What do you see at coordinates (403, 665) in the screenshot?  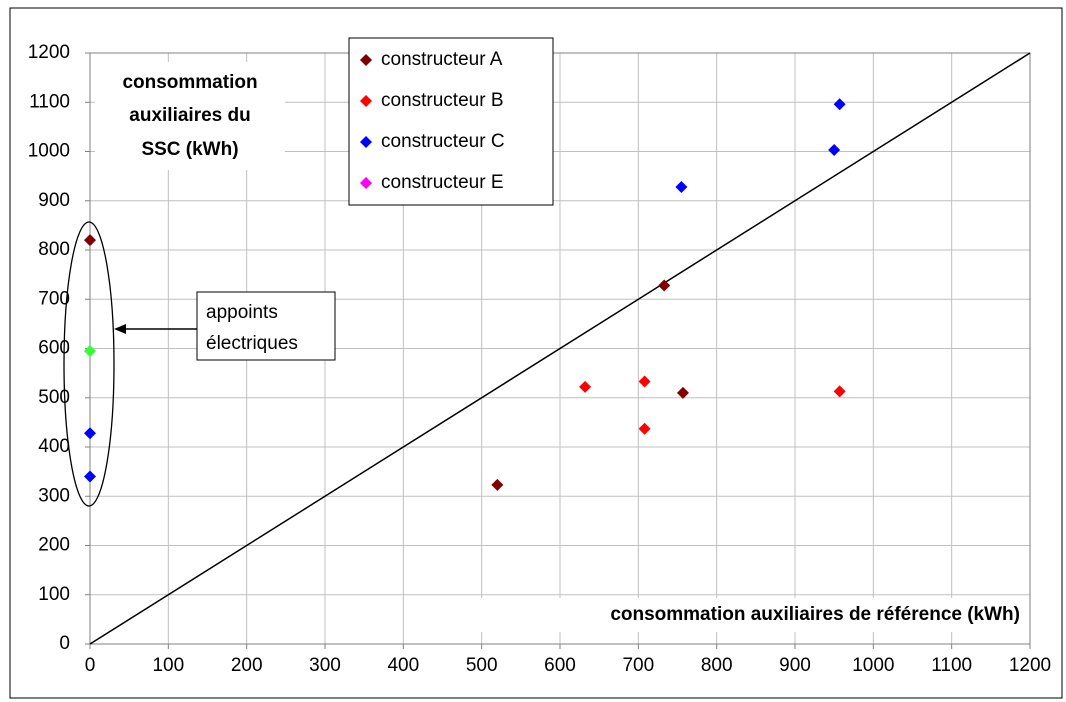 I see `x-tick-label: 400` at bounding box center [403, 665].